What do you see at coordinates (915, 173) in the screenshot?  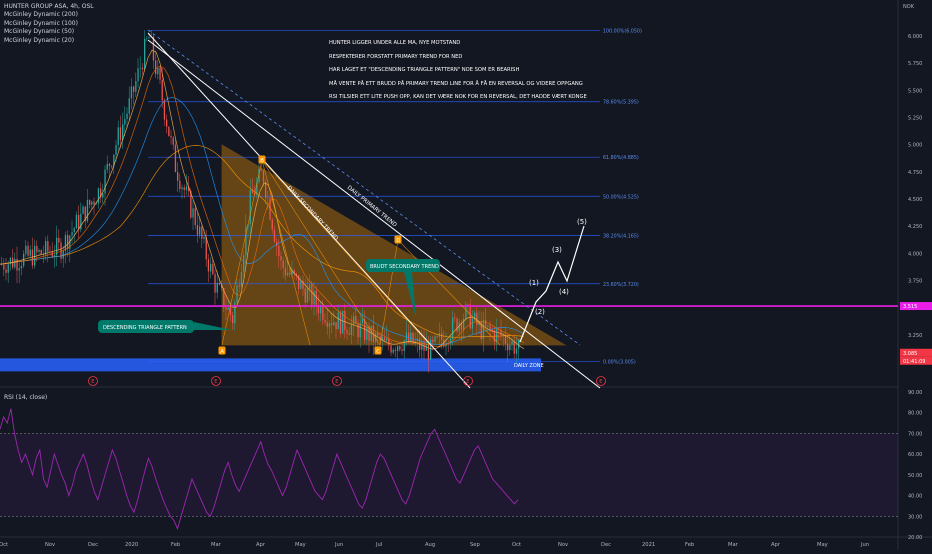 I see `price-tick-label: 4.750` at bounding box center [915, 173].